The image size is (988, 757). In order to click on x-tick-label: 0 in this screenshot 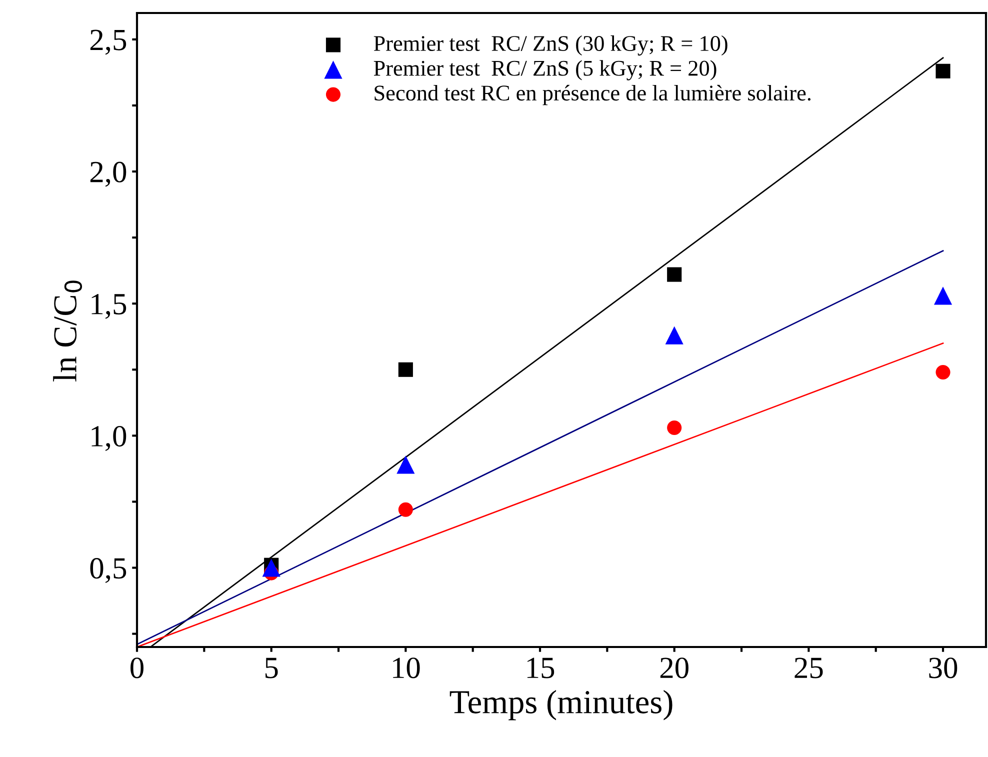, I will do `click(137, 668)`.